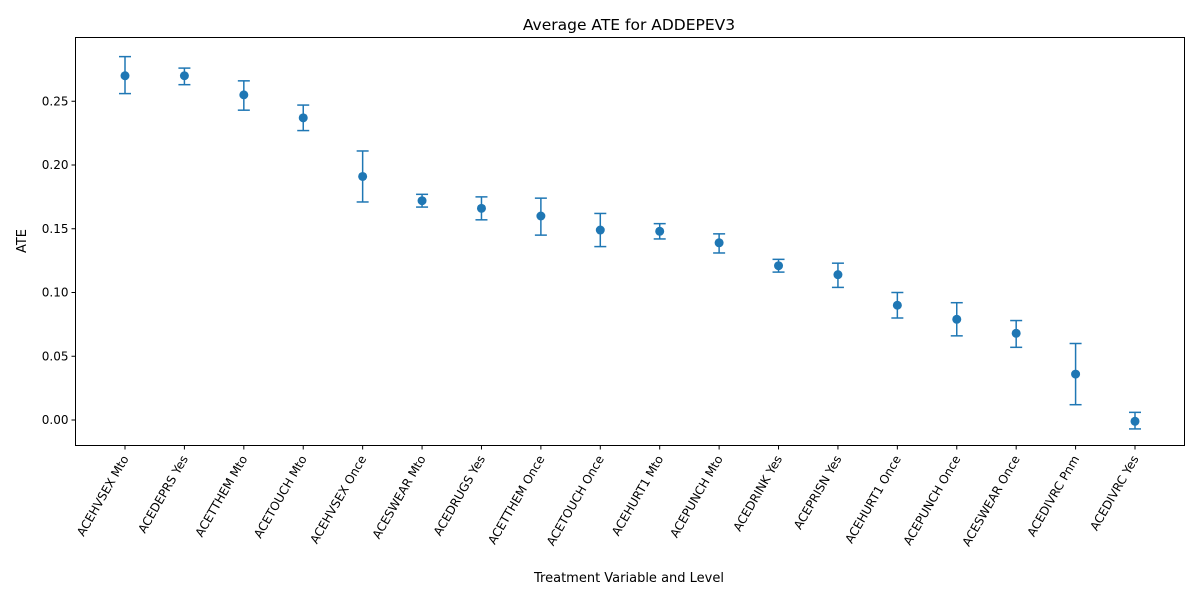  Describe the element at coordinates (818, 492) in the screenshot. I see `x-tick-label: ACEPRISN Yes` at that location.